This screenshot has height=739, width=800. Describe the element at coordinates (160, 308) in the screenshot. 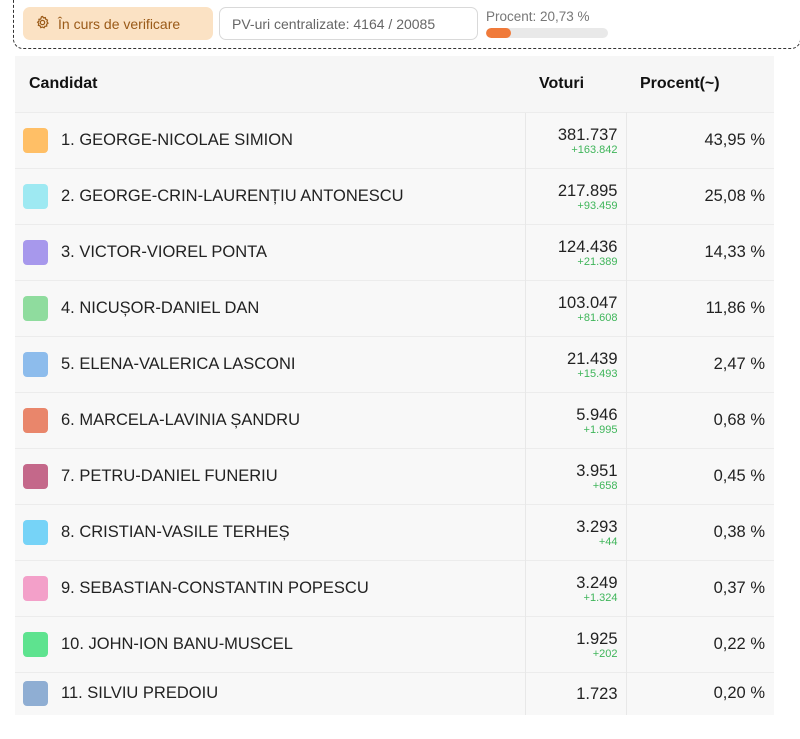

I see `candidate-name: 4. NICUȘOR-DANIEL DAN` at that location.